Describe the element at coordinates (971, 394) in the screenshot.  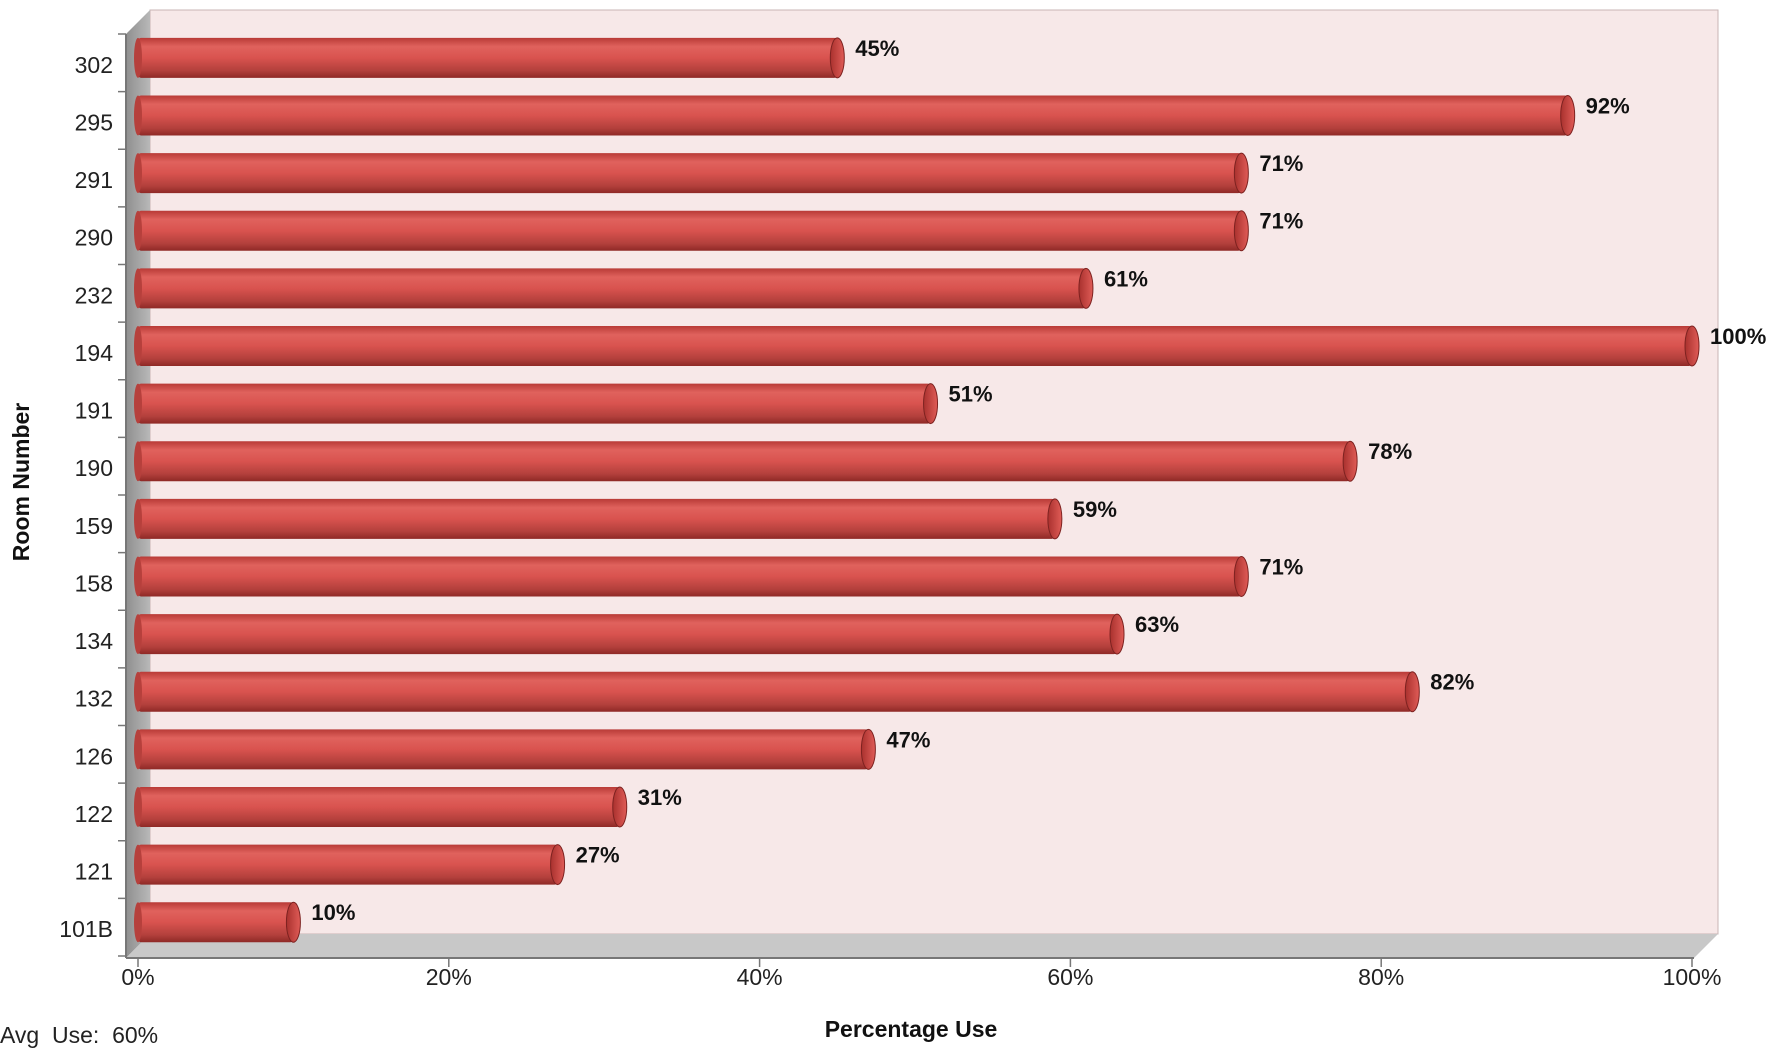
I see `bar-data-label: 51%` at that location.